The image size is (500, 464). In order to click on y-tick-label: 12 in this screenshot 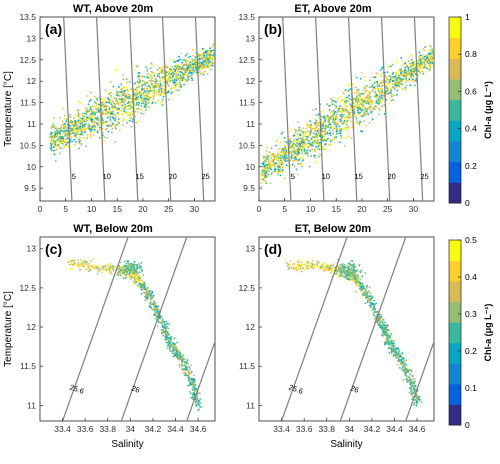, I will do `click(251, 81)`.